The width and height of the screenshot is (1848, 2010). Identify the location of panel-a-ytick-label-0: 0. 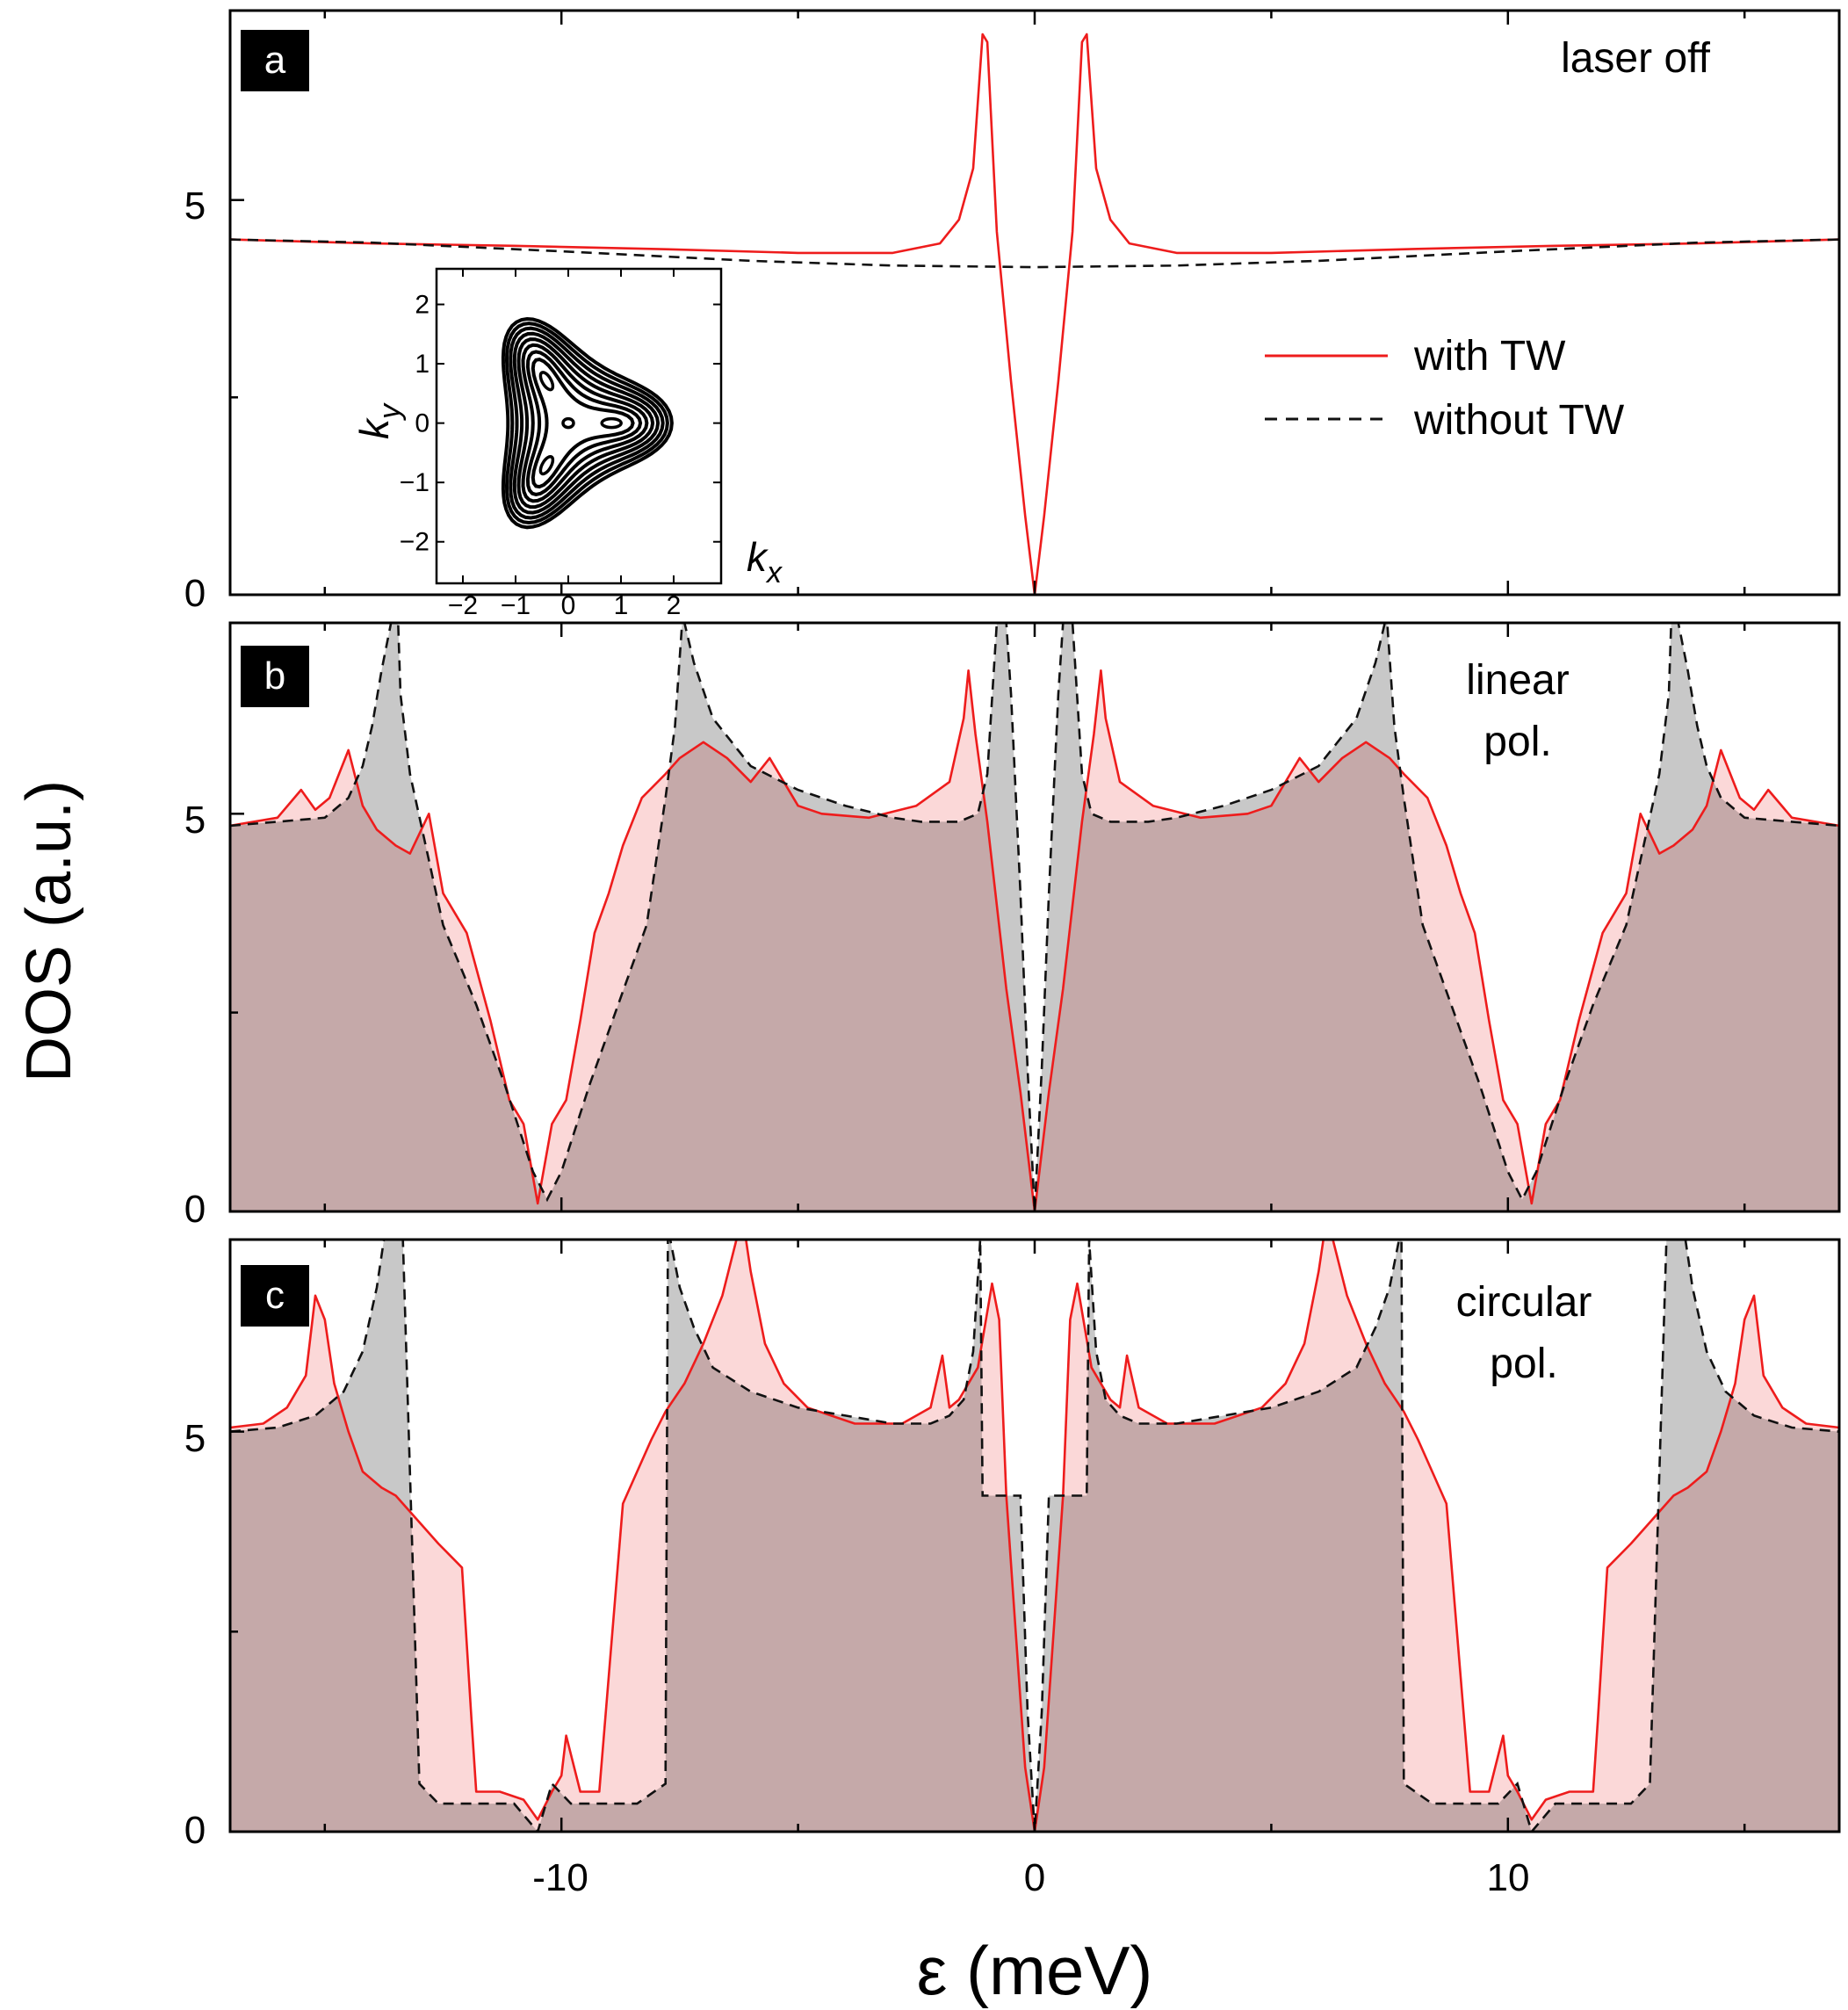
(195, 594).